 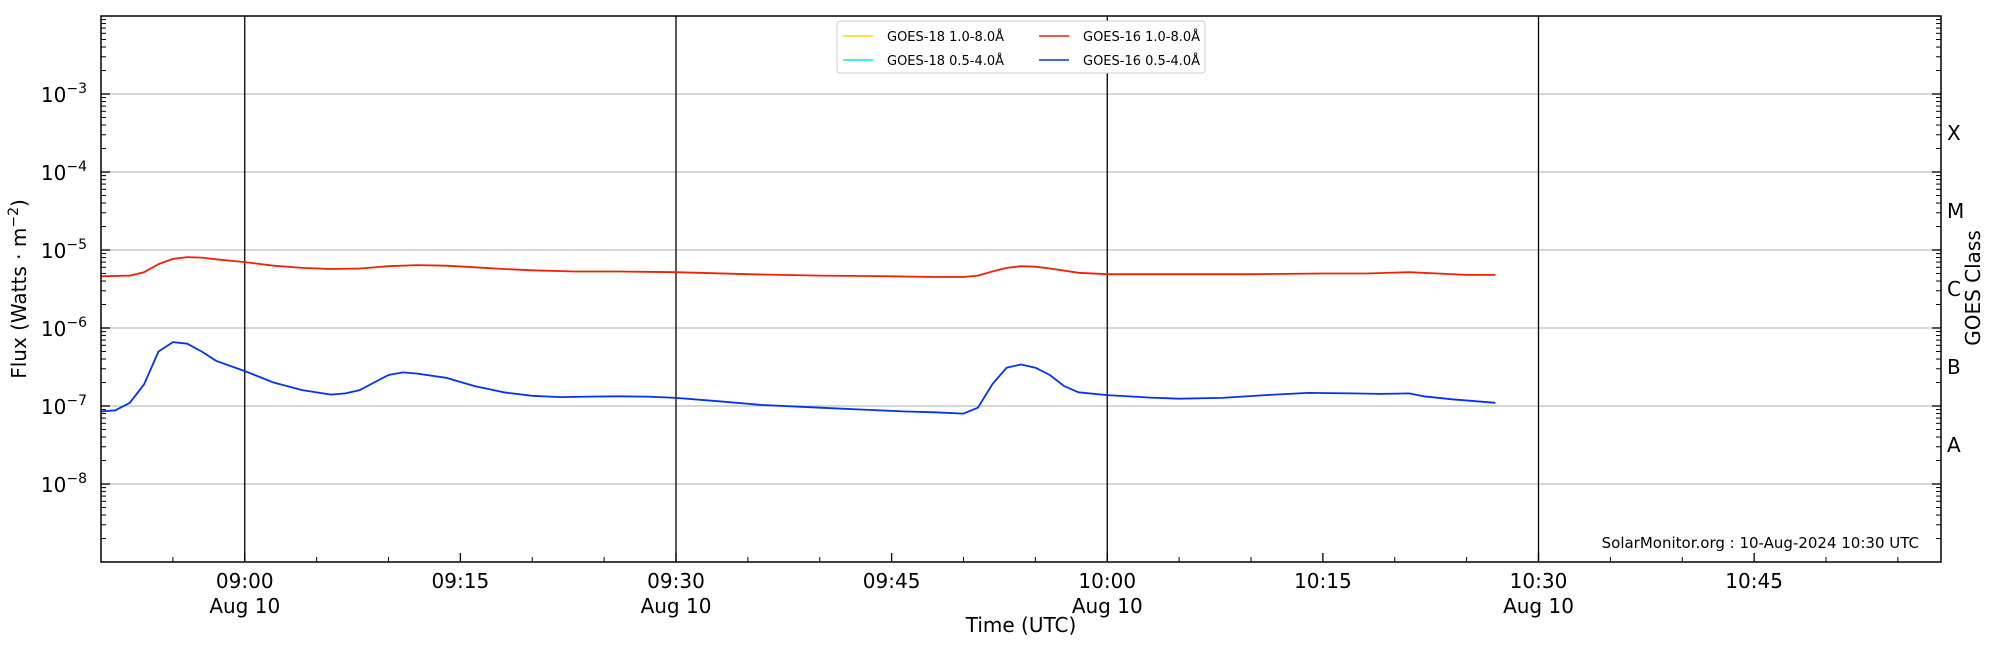 What do you see at coordinates (245, 581) in the screenshot?
I see `x-tick-label: 09:00` at bounding box center [245, 581].